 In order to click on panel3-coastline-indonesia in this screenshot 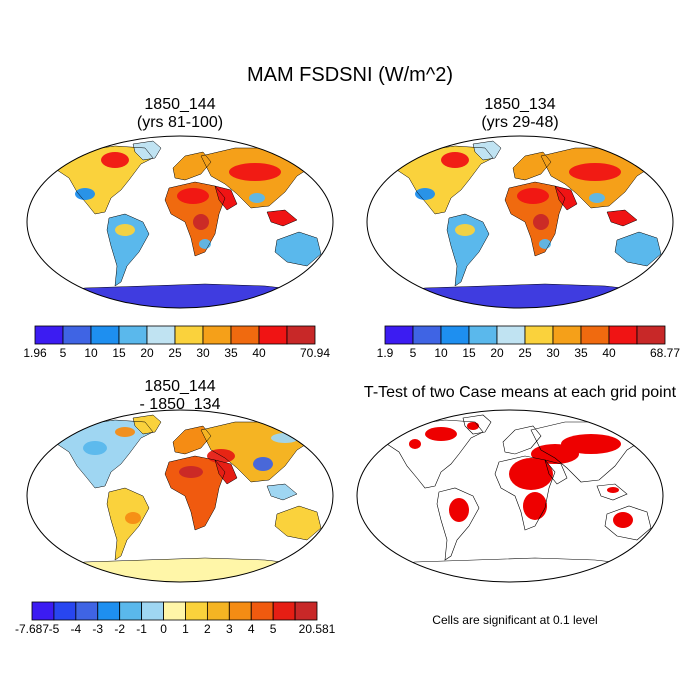, I will do `click(282, 492)`.